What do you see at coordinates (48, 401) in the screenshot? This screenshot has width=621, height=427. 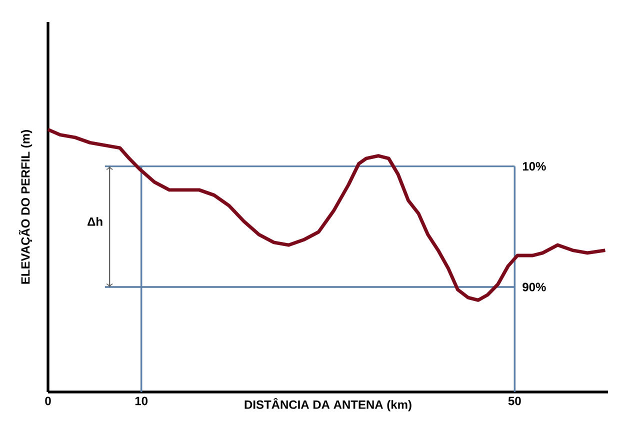 I see `x-tick-label: 0` at bounding box center [48, 401].